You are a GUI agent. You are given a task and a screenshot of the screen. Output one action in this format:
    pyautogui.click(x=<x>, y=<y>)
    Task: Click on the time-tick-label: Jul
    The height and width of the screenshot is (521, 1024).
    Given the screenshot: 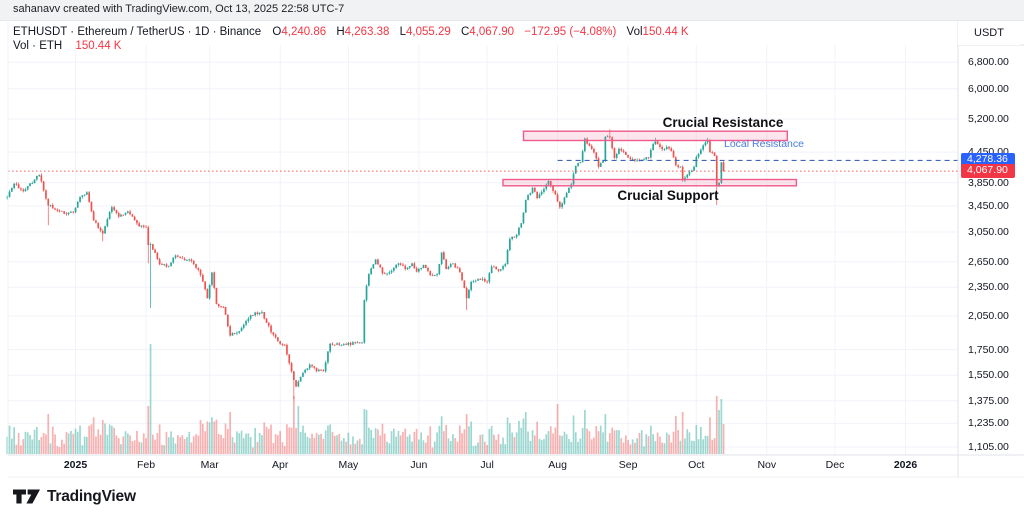 What is the action you would take?
    pyautogui.click(x=487, y=465)
    